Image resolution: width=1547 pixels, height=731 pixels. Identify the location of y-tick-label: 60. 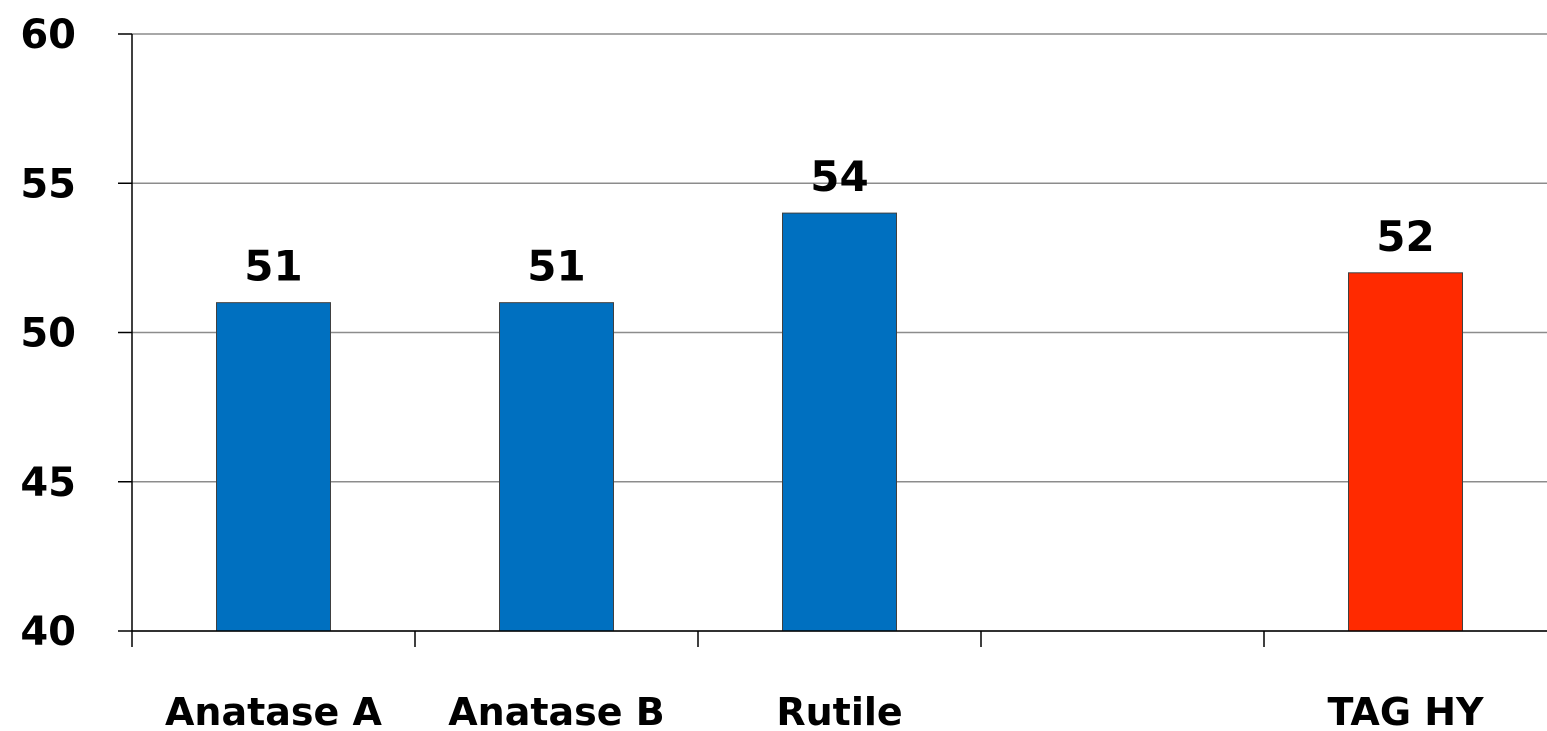
(48, 35).